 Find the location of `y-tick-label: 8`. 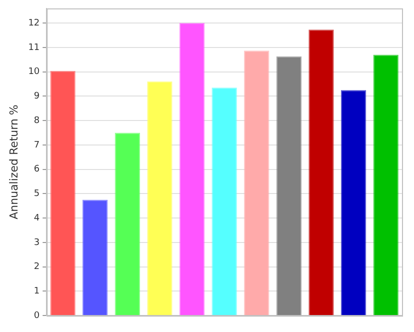

y-tick-label: 8 is located at coordinates (37, 121).